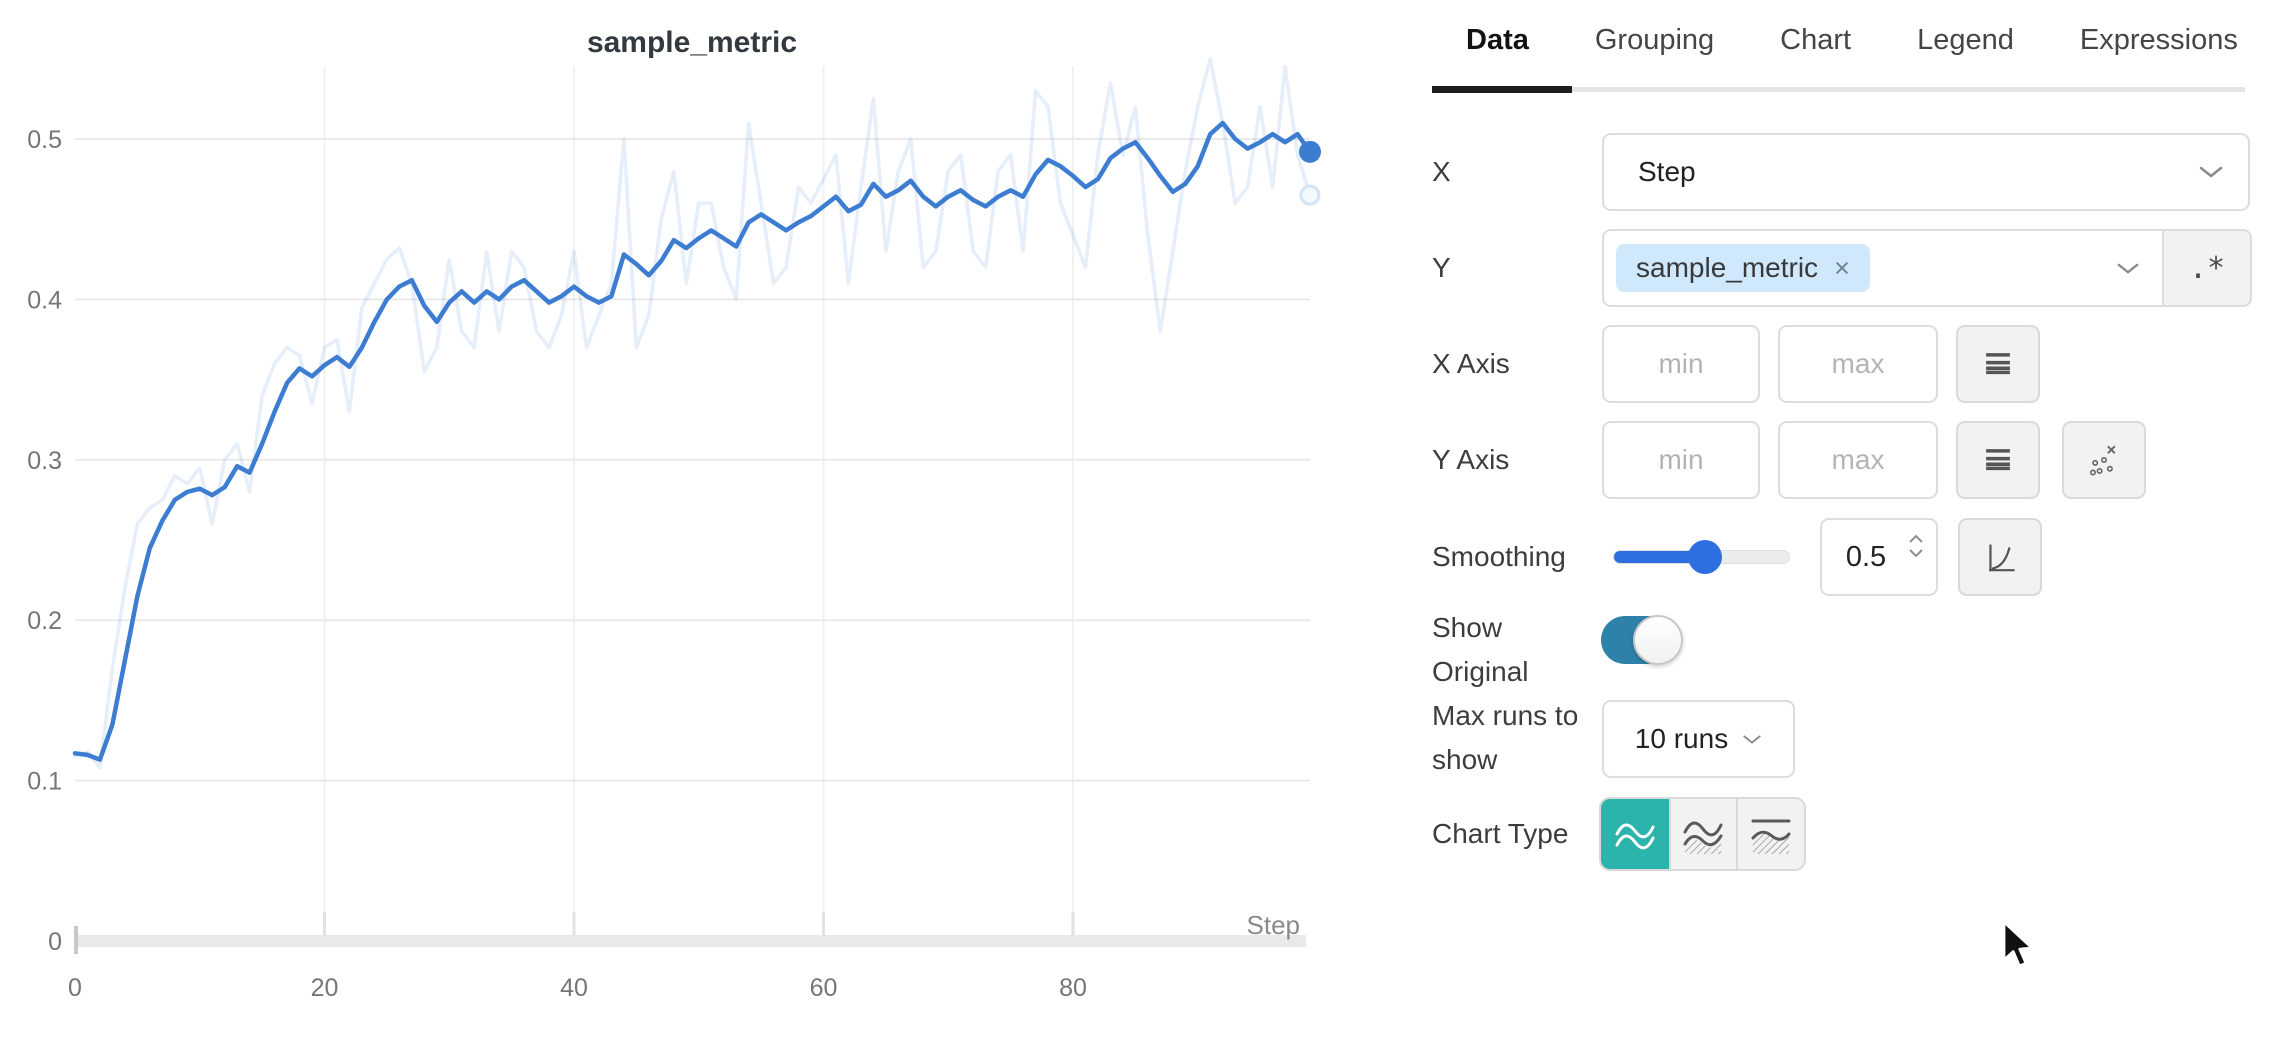  I want to click on y-axis-min-input, so click(1681, 460).